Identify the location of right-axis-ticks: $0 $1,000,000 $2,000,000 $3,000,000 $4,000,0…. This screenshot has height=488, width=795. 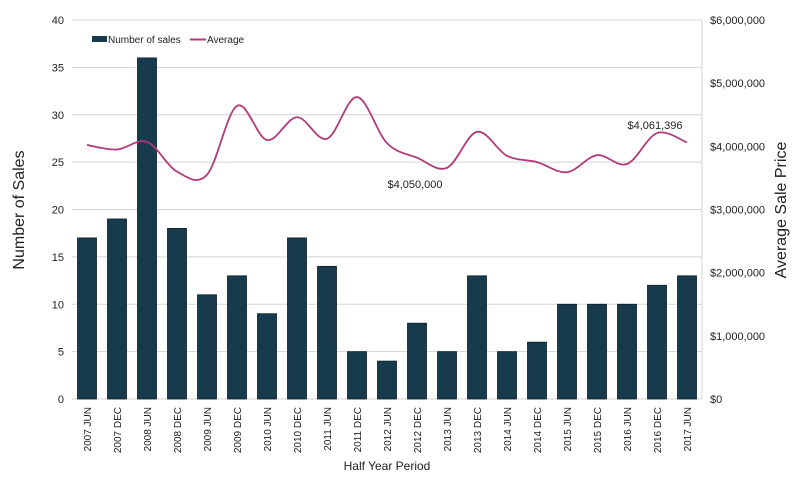
(737, 210).